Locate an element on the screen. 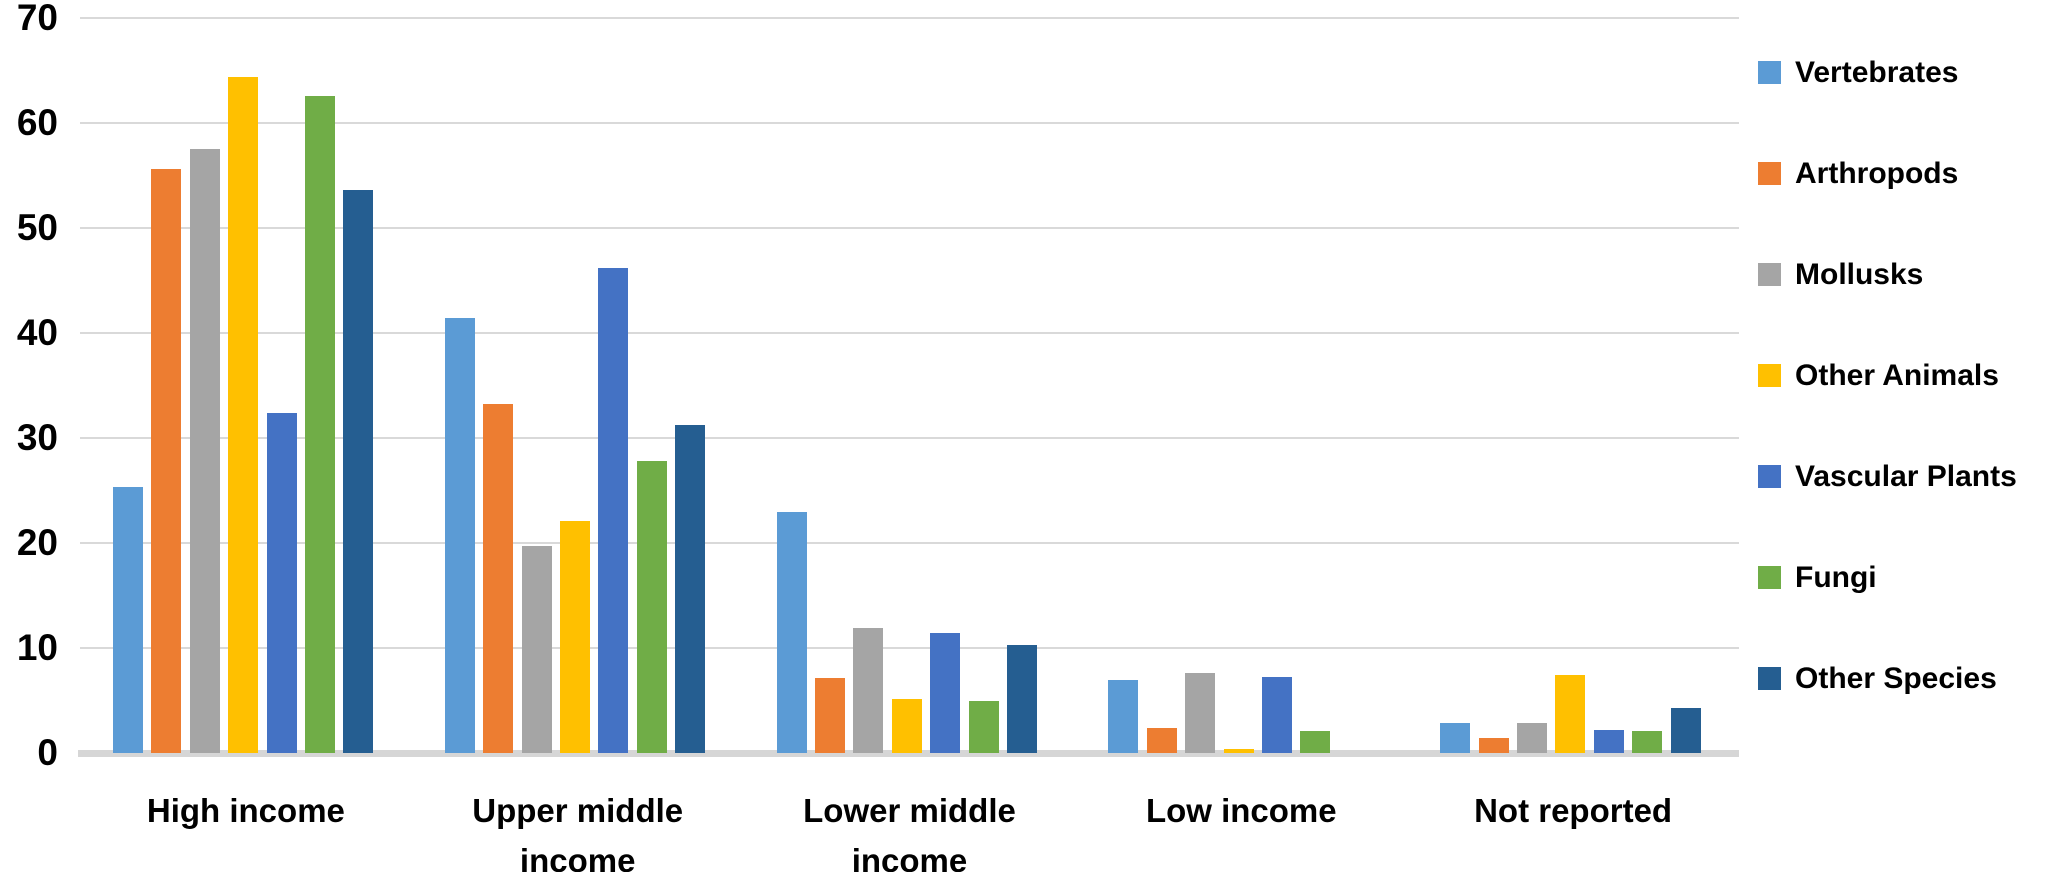 The height and width of the screenshot is (872, 2052). legend-swatch-vascular-plants is located at coordinates (1769, 476).